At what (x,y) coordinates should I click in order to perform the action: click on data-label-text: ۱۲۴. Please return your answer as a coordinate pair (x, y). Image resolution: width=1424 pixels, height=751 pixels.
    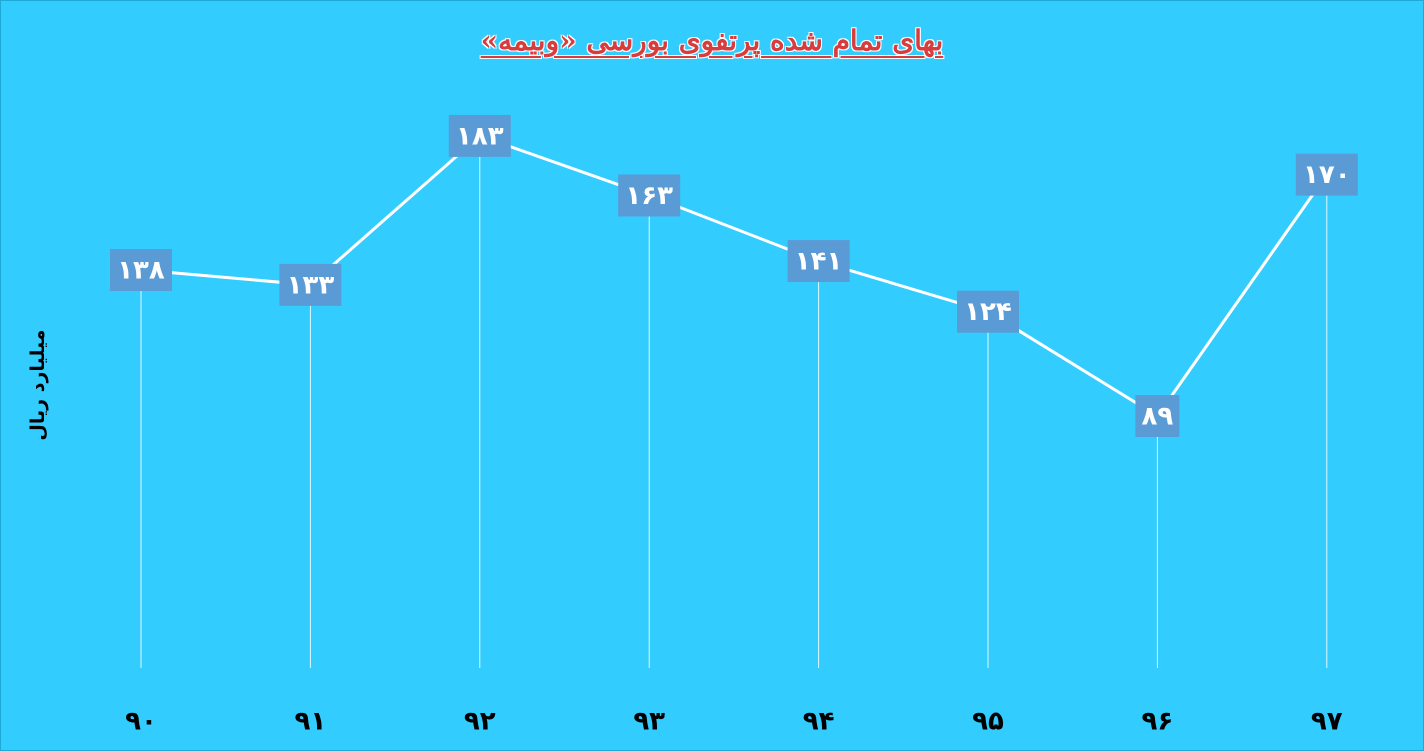
    Looking at the image, I should click on (988, 312).